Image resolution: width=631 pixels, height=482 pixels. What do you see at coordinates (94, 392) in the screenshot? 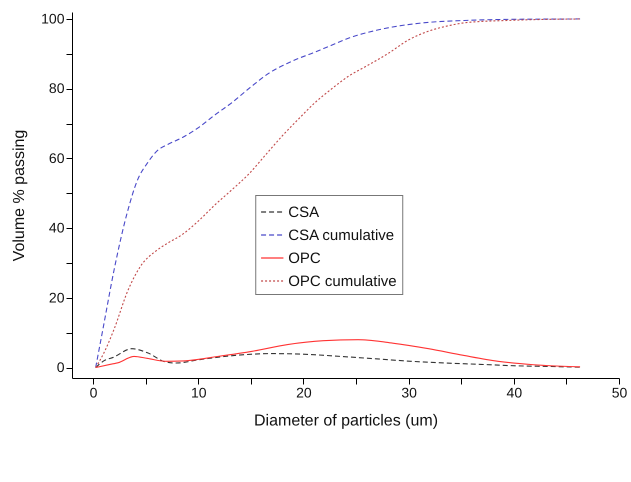
I see `x-tick-label: 0` at bounding box center [94, 392].